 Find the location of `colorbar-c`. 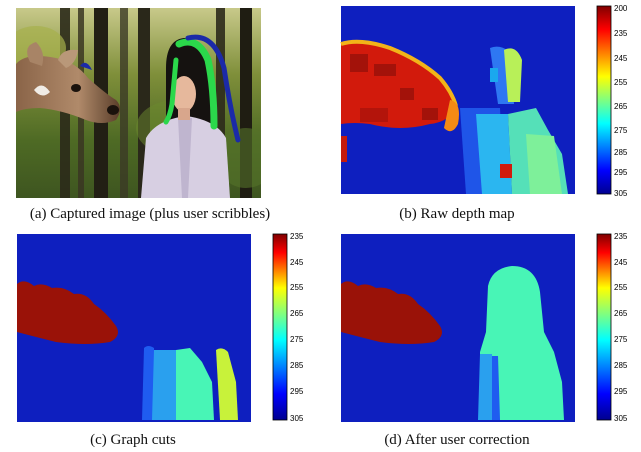

colorbar-c is located at coordinates (280, 327).